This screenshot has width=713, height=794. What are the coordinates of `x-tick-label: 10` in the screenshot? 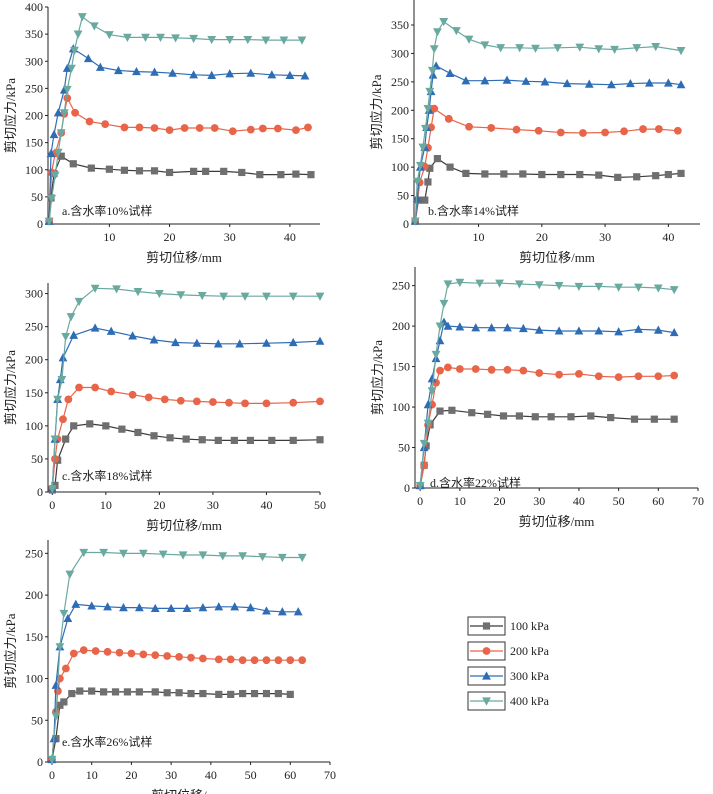 It's located at (92, 775).